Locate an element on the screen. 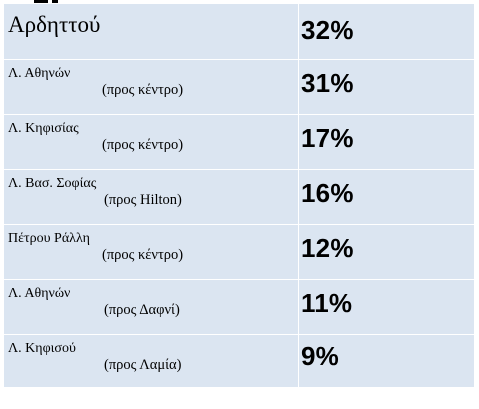 This screenshot has height=409, width=479. street-cell: Αρδηττού is located at coordinates (151, 31).